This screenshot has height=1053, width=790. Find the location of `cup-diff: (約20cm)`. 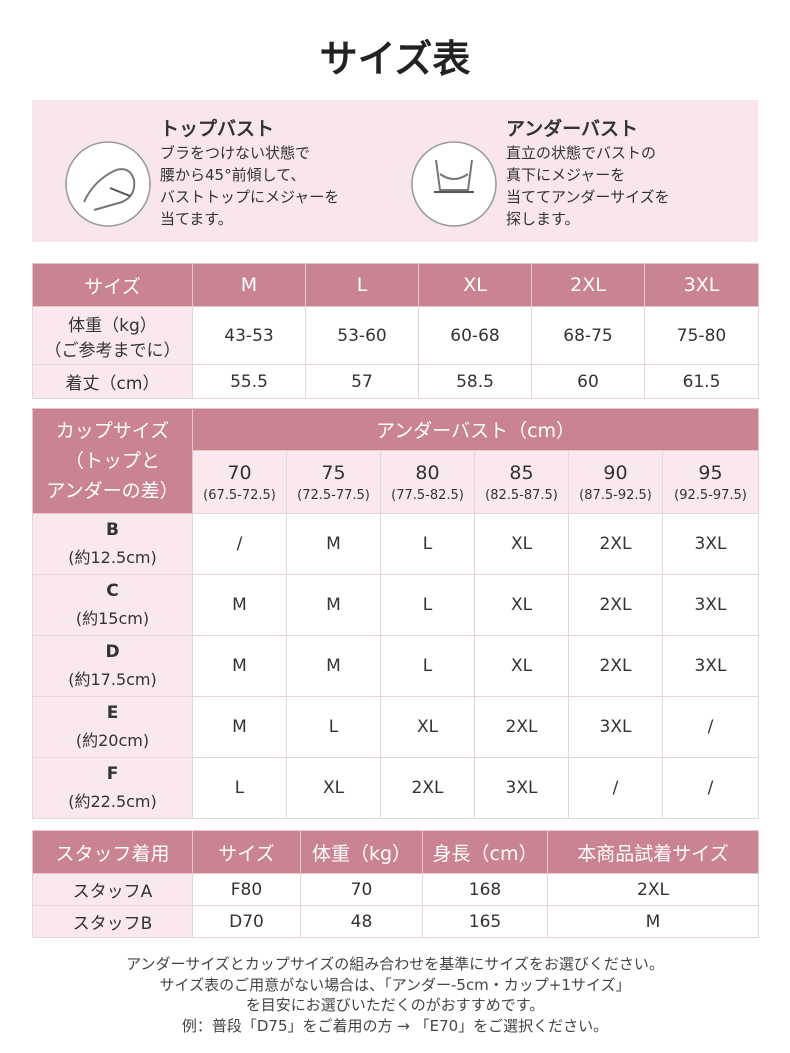

cup-diff: (約20cm) is located at coordinates (112, 740).